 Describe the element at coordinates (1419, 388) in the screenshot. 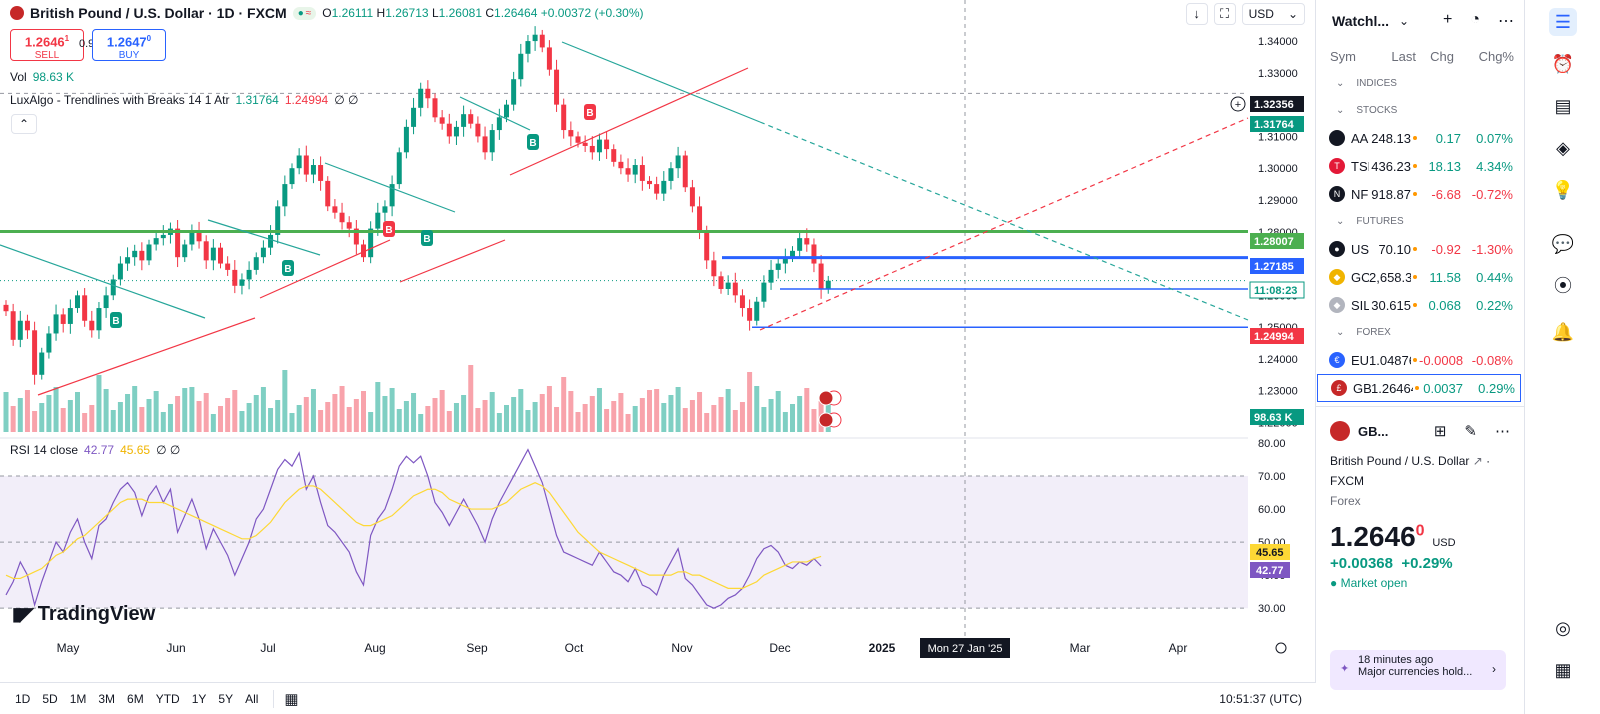

I see `watchlist-row: £ GBPUSD1.26464 0.0037 0.29%` at that location.